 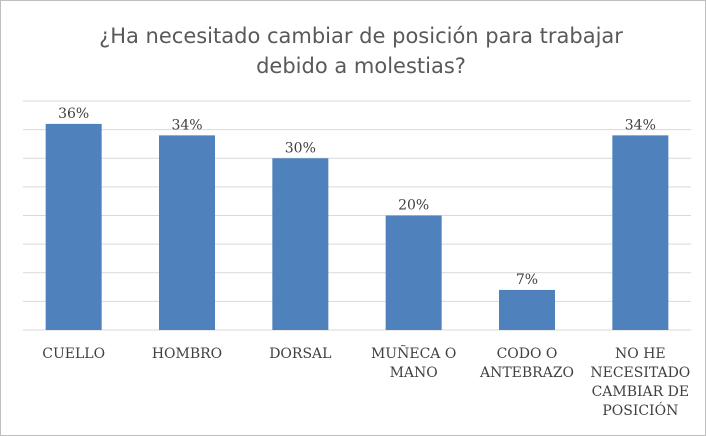 What do you see at coordinates (413, 206) in the screenshot?
I see `data-label: 20%` at bounding box center [413, 206].